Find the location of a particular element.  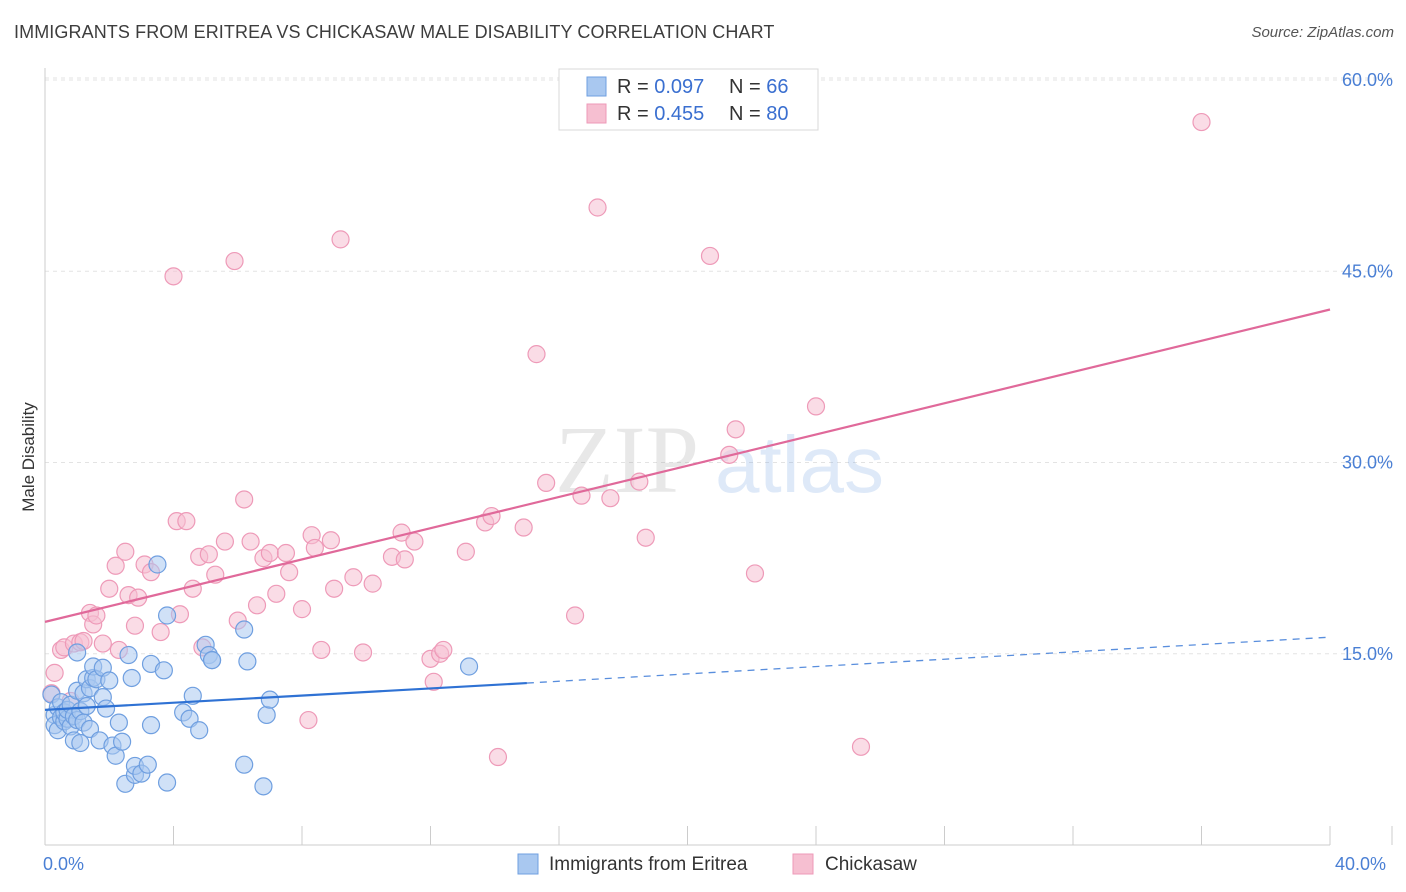

legend-n-label-2: N = is located at coordinates (747, 114).